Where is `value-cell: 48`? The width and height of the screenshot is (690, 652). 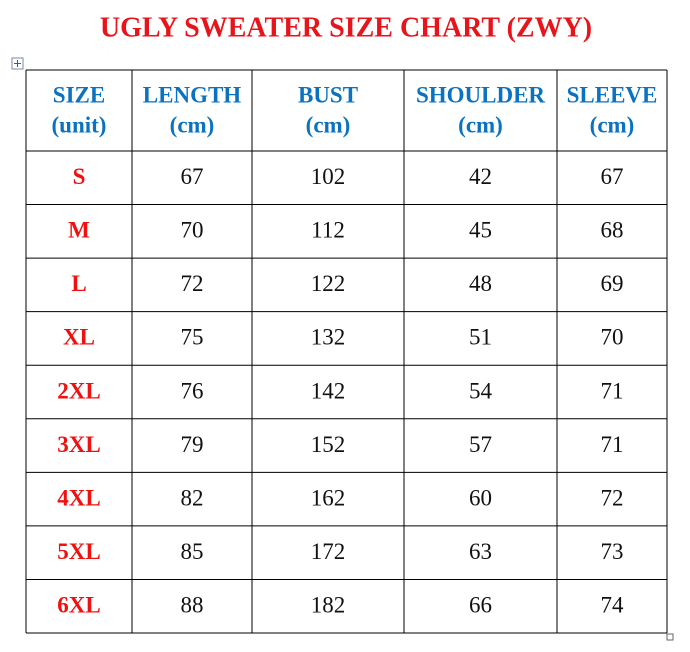
value-cell: 48 is located at coordinates (480, 283).